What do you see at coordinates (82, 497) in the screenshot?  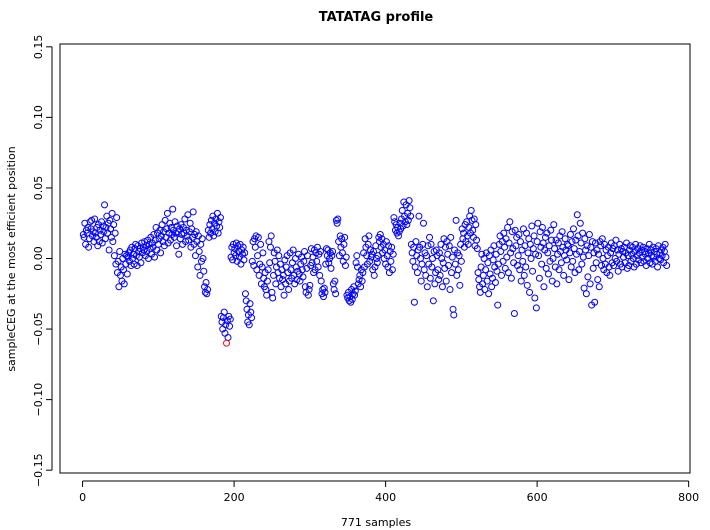 I see `x-tick-label: 0` at bounding box center [82, 497].